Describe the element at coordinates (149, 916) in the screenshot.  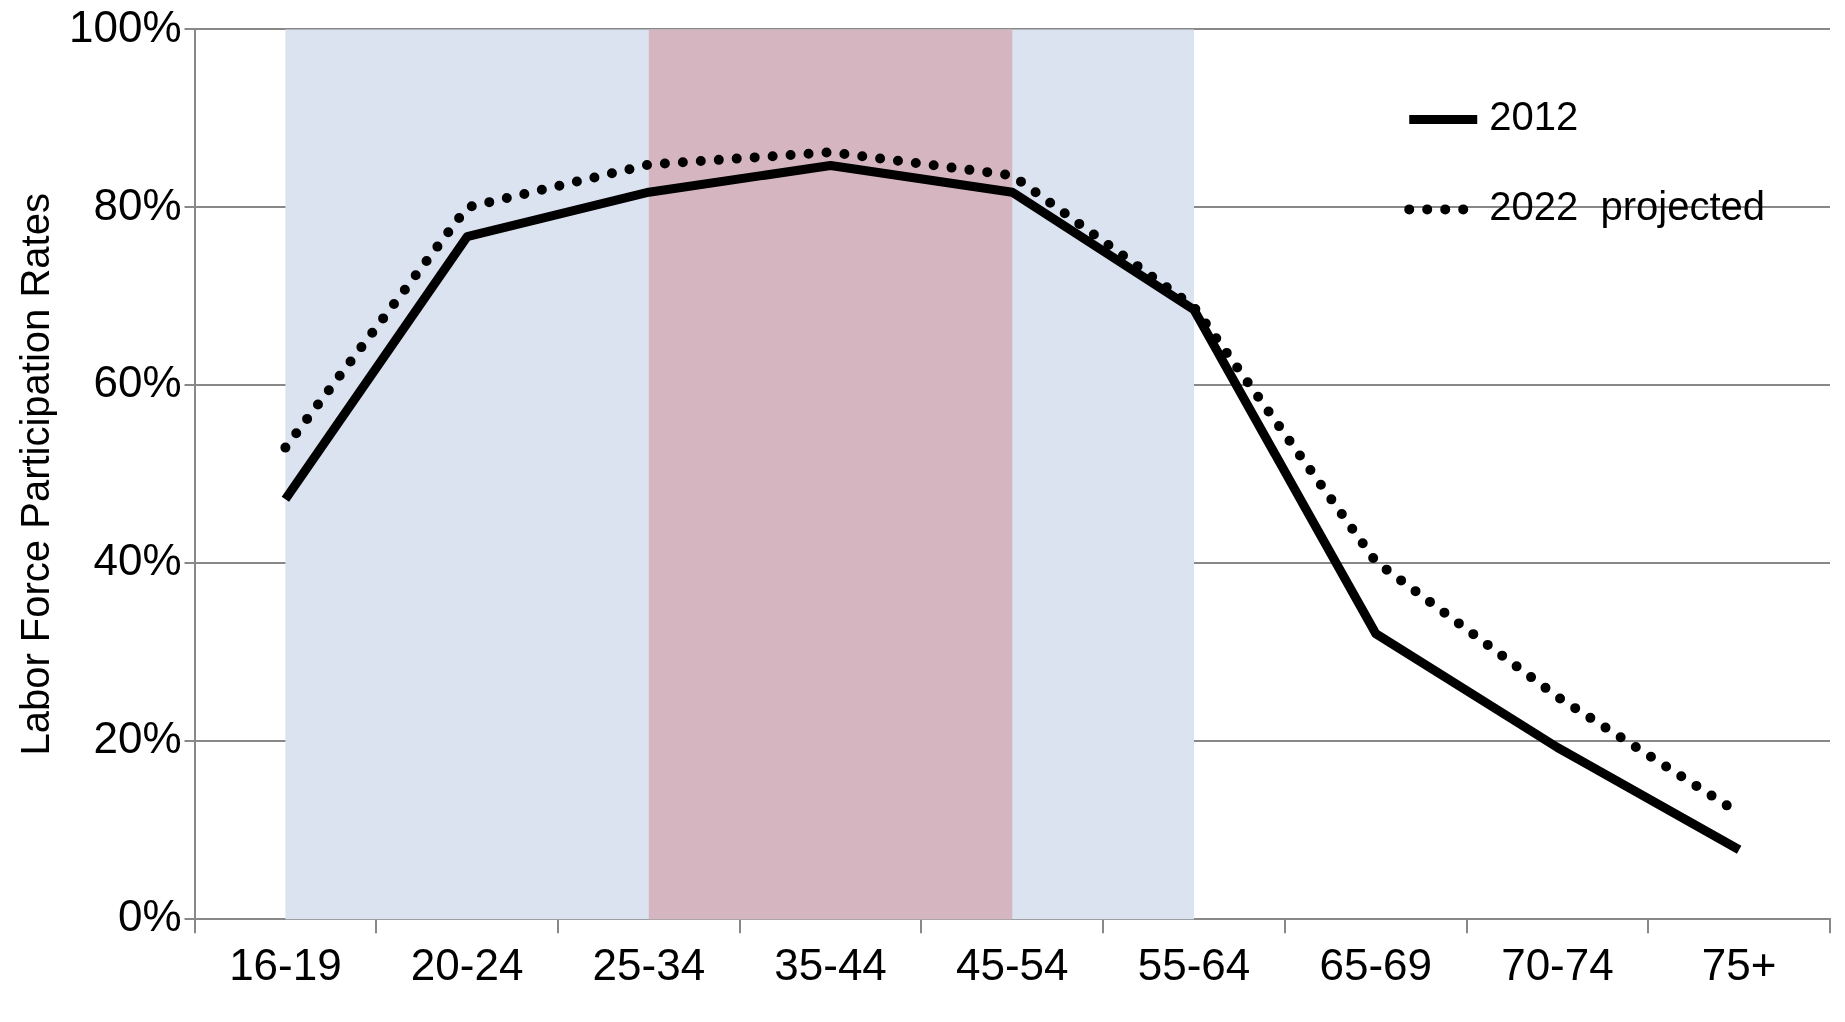
I see `y-tick-label: 0%` at that location.